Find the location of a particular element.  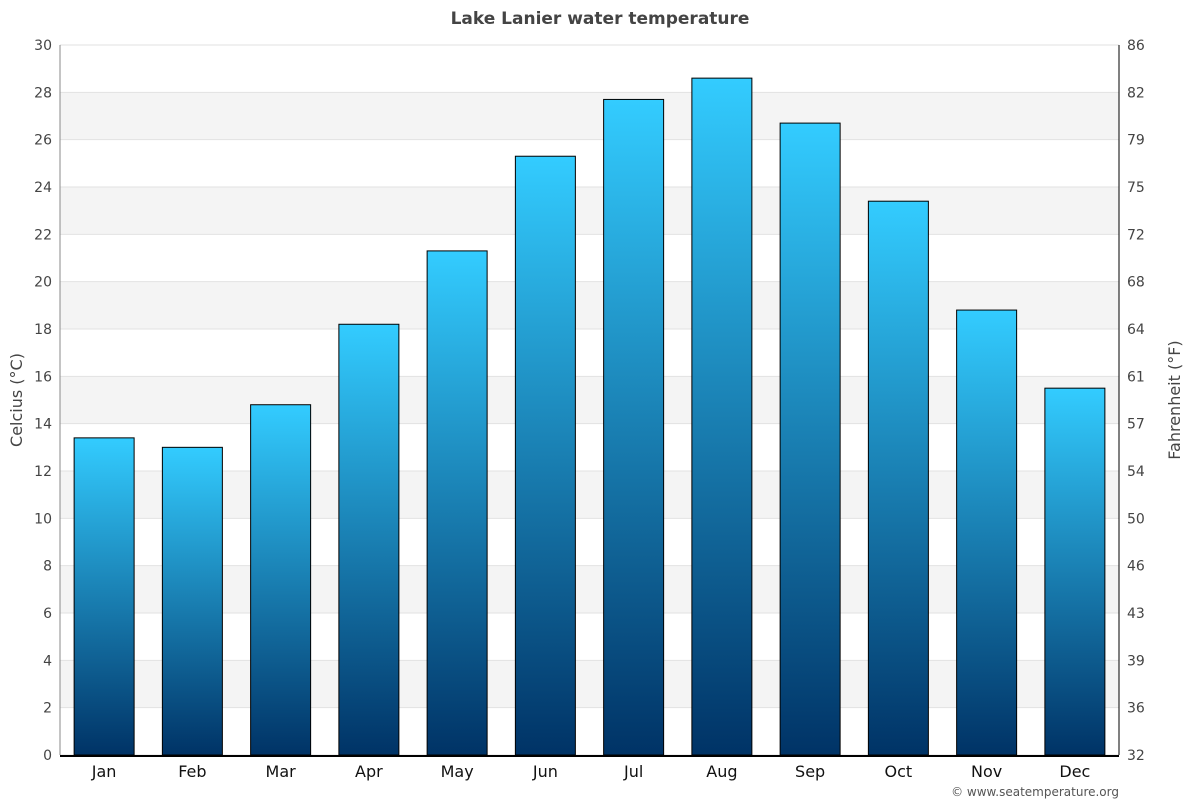

y-tick-label-left: 26 is located at coordinates (43, 141).